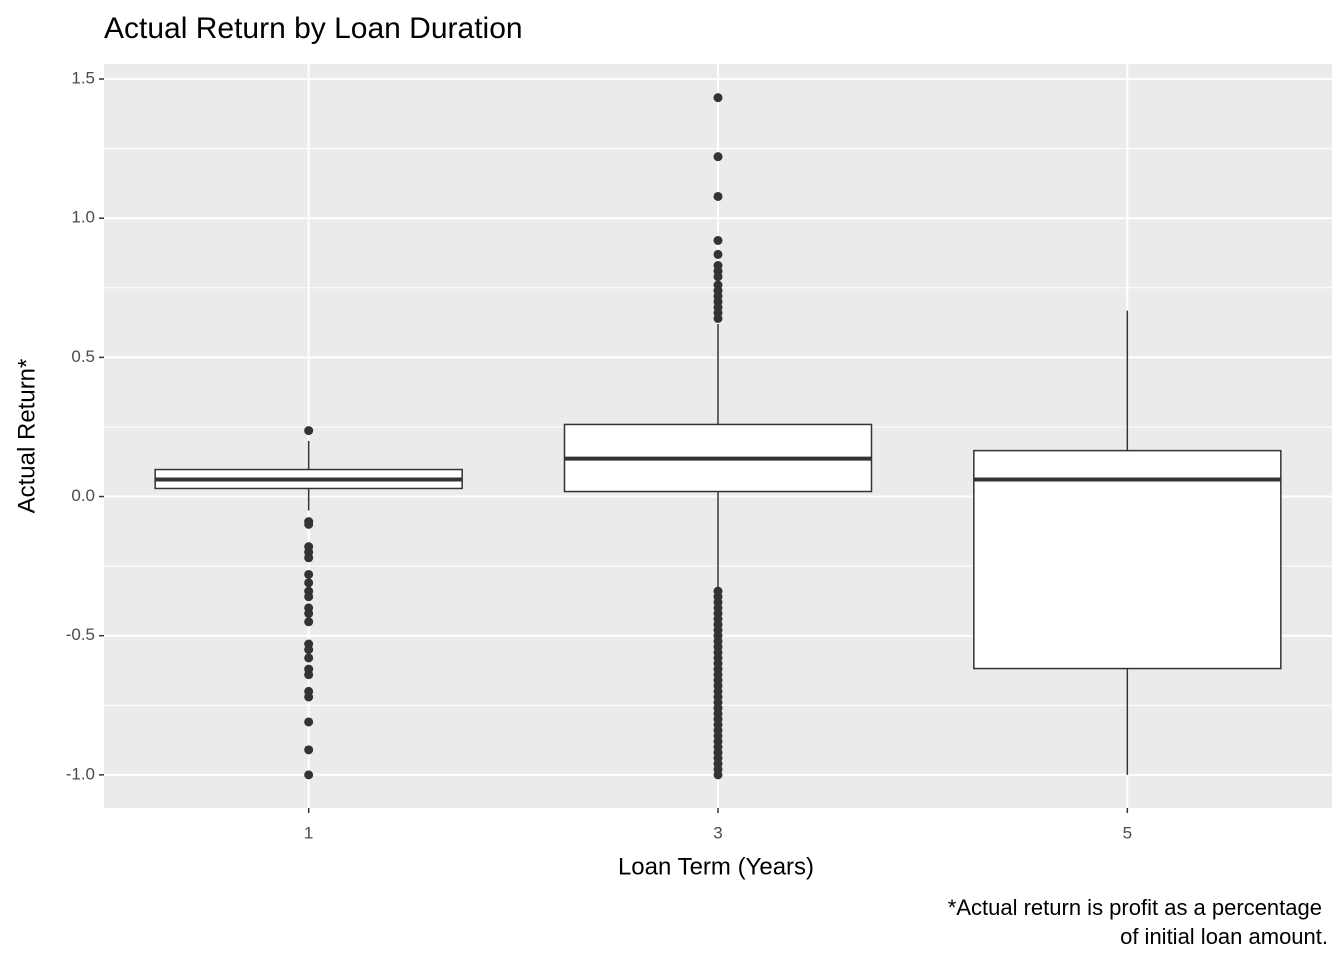  I want to click on x-tick-label: 3, so click(717, 832).